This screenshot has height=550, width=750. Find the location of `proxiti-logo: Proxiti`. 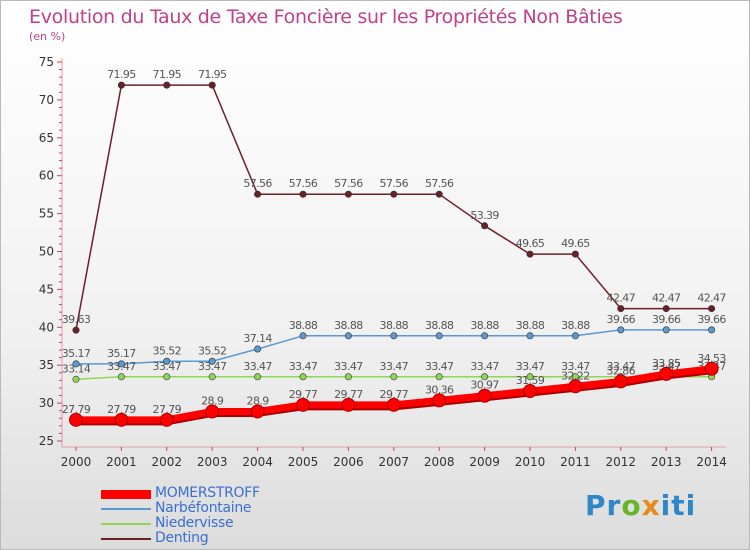

proxiti-logo: Proxiti is located at coordinates (640, 505).